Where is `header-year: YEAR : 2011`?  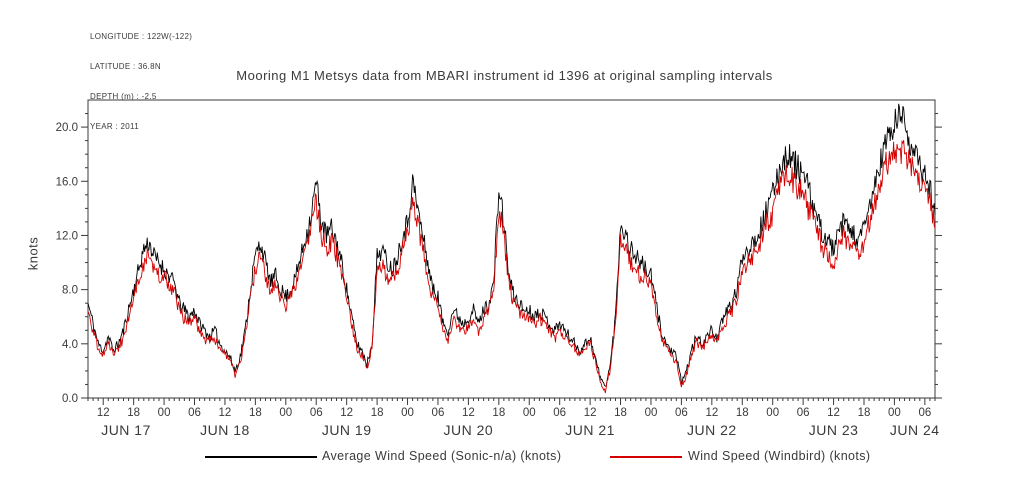 header-year: YEAR : 2011 is located at coordinates (114, 126).